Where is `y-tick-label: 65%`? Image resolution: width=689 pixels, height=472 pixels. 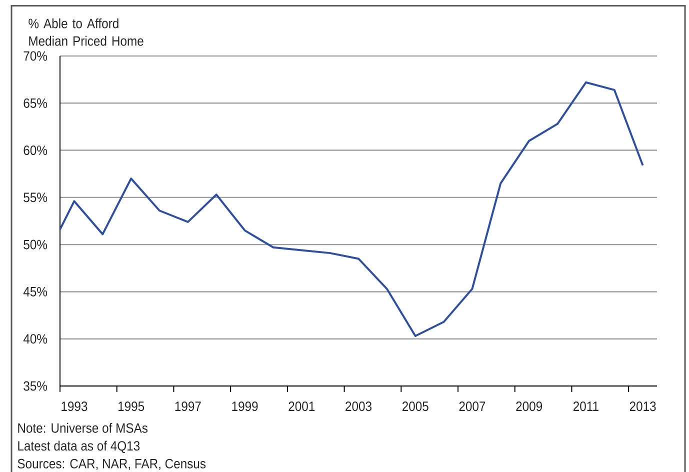 y-tick-label: 65% is located at coordinates (36, 103).